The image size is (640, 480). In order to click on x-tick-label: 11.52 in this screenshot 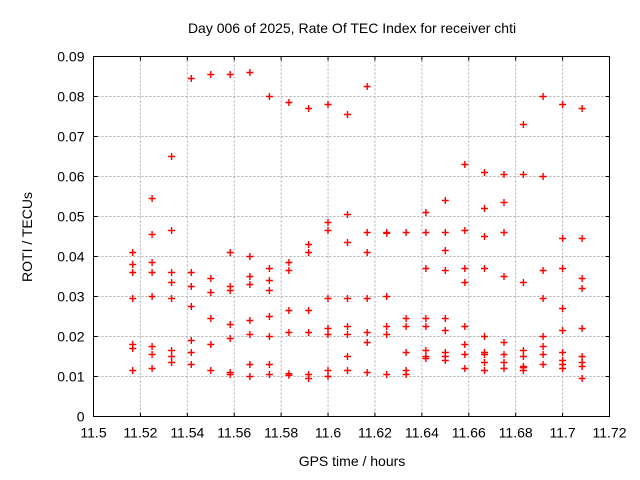, I will do `click(140, 433)`.